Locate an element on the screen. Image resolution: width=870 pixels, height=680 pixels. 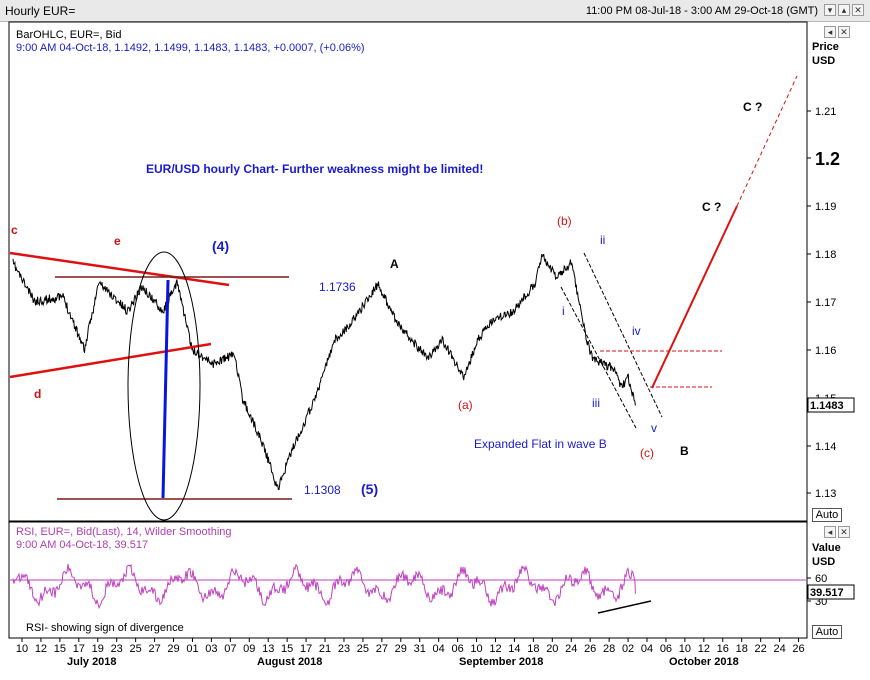
channel-line-lower is located at coordinates (598, 357).